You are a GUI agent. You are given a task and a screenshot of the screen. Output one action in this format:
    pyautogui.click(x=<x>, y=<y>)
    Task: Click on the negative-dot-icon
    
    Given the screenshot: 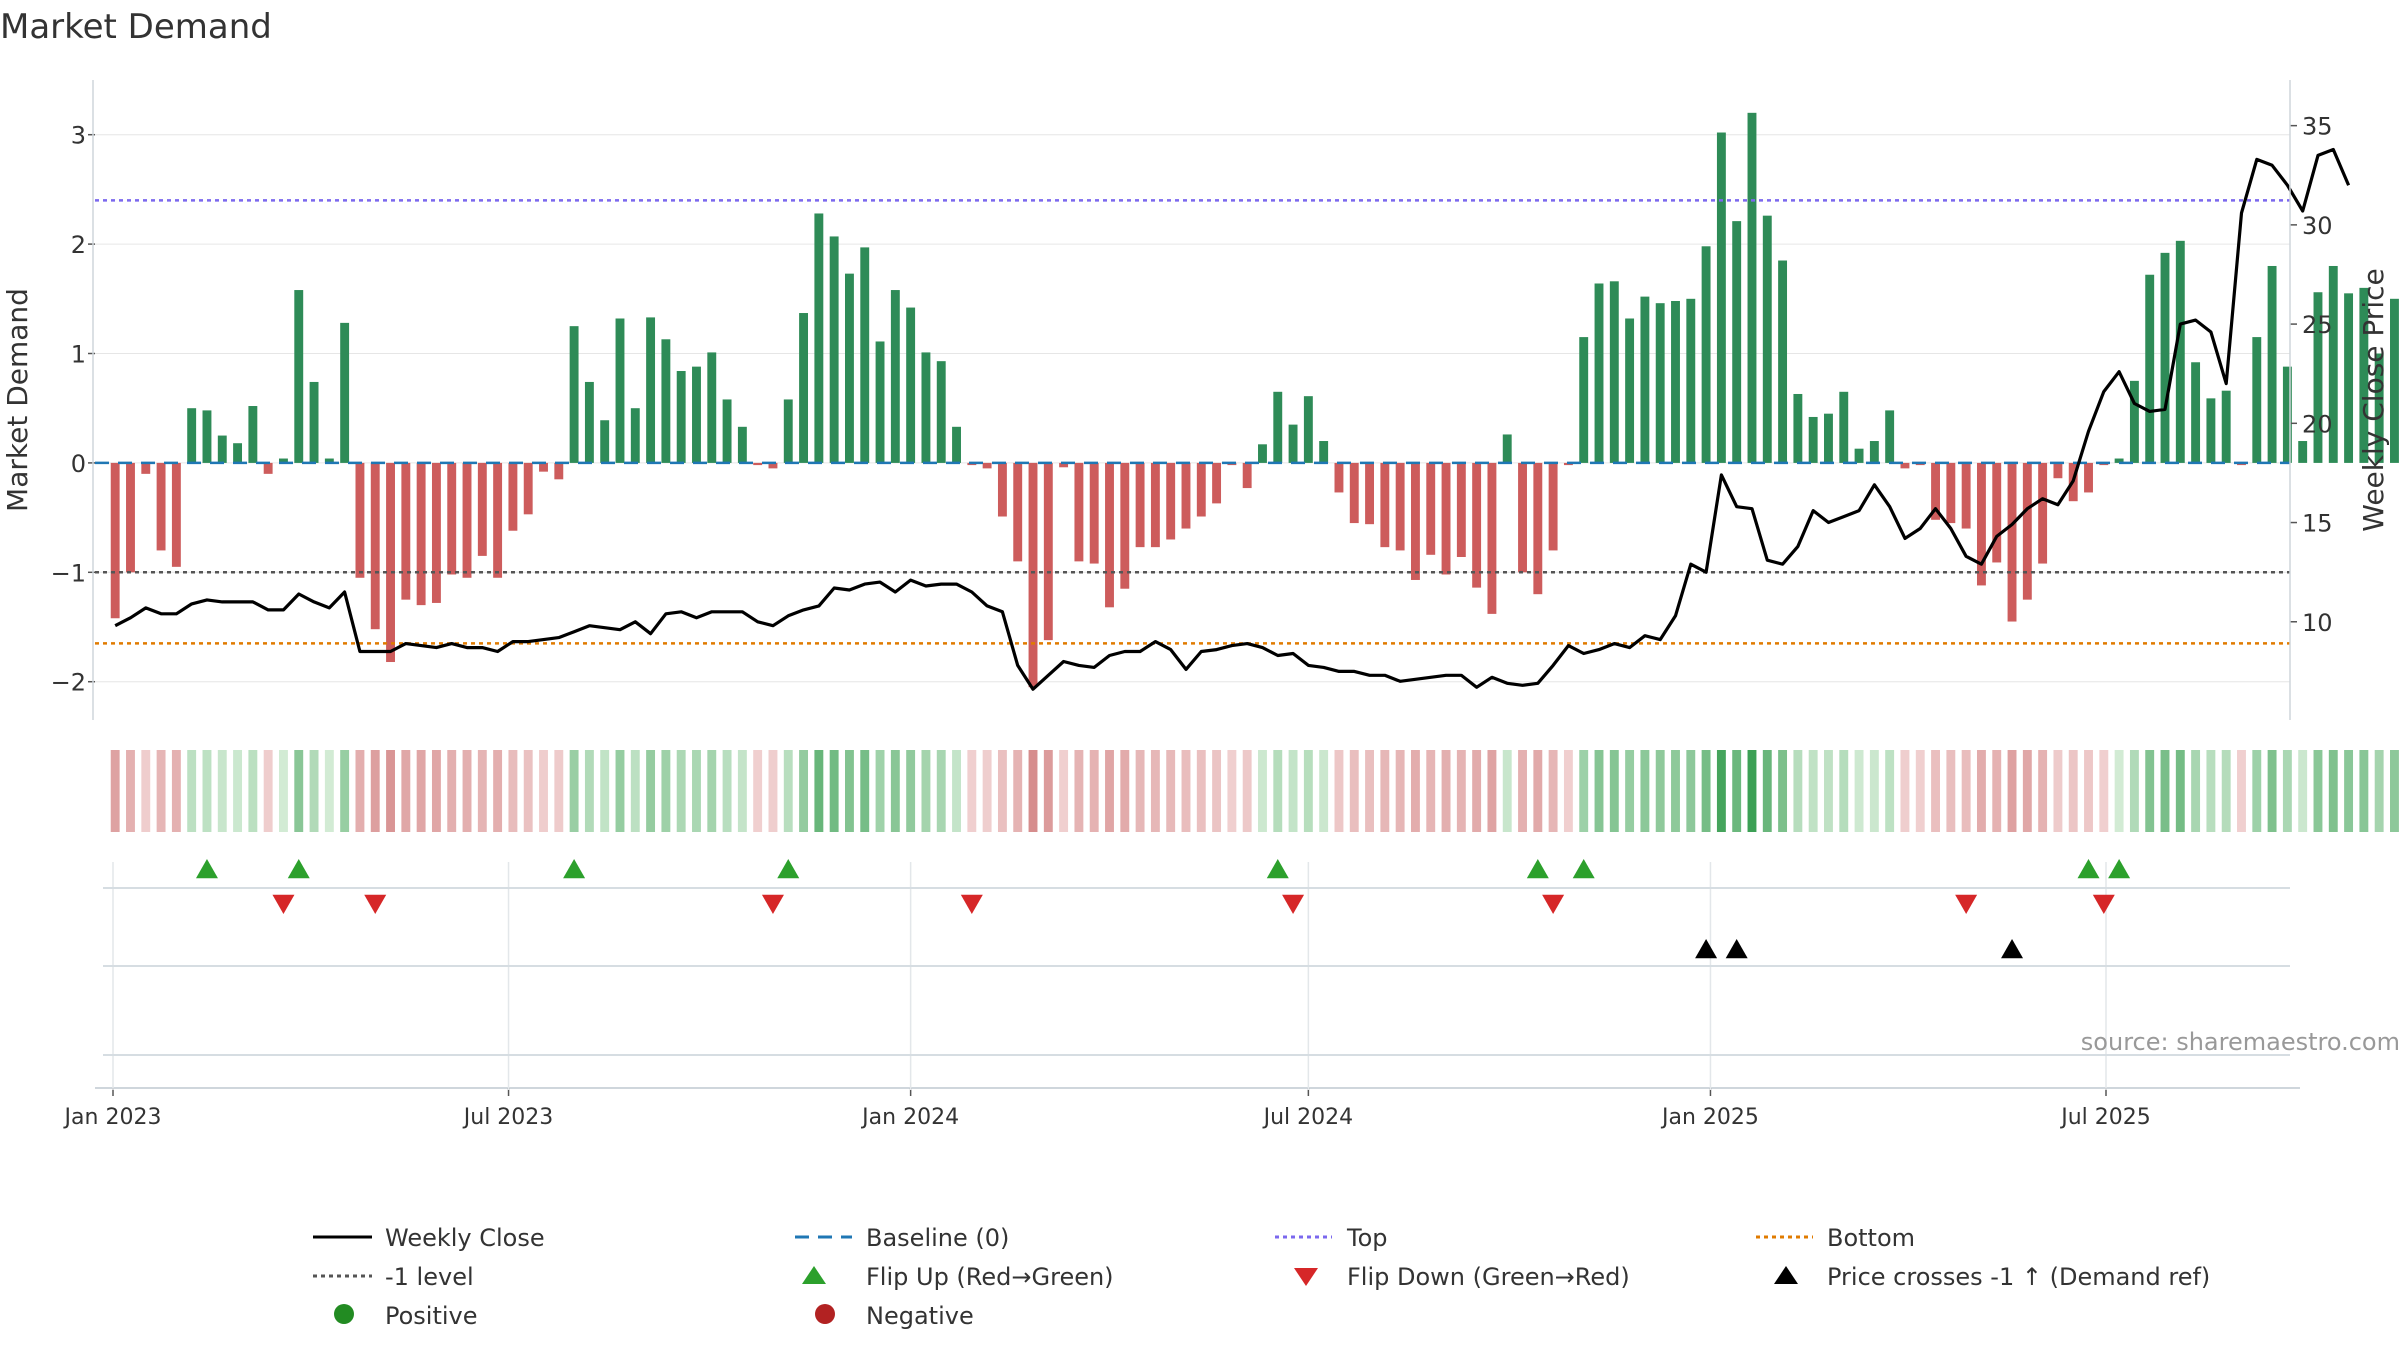 What is the action you would take?
    pyautogui.click(x=825, y=1314)
    